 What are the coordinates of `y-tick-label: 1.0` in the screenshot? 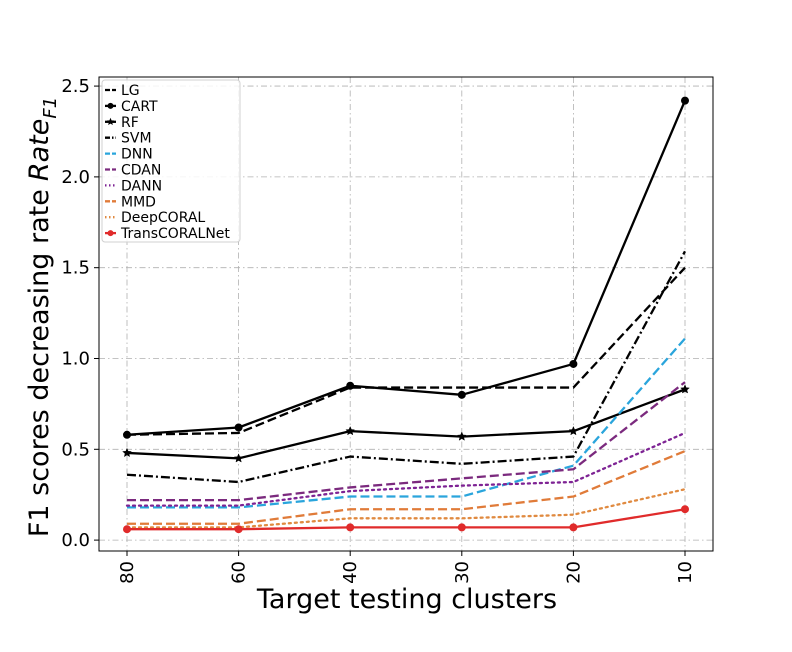 It's located at (75, 358).